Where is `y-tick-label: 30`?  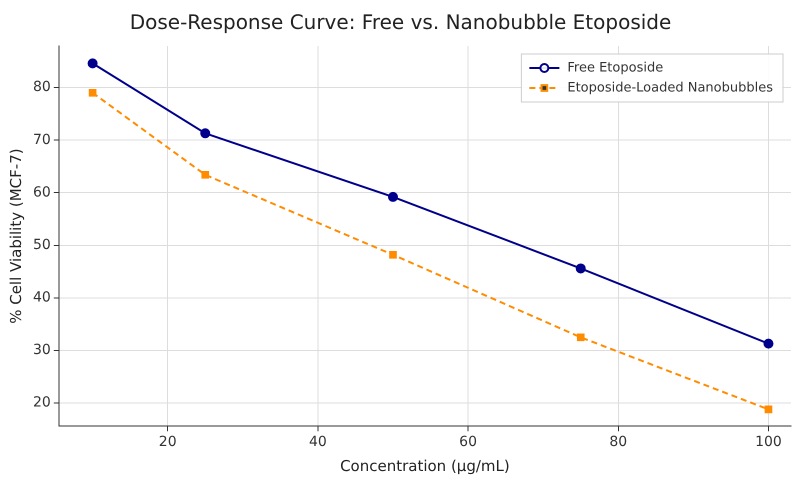
y-tick-label: 30 is located at coordinates (41, 350).